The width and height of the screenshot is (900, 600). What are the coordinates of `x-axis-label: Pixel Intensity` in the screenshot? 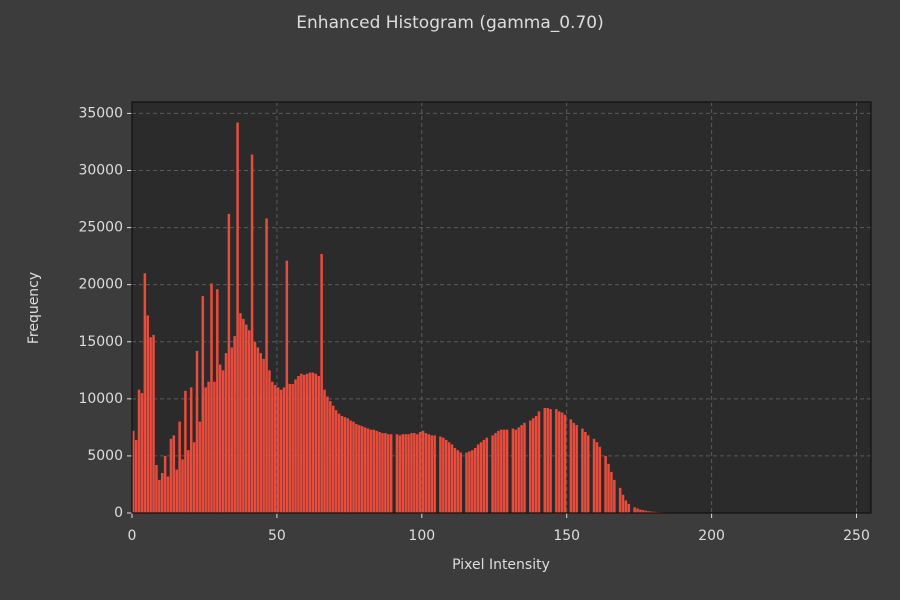 It's located at (501, 565).